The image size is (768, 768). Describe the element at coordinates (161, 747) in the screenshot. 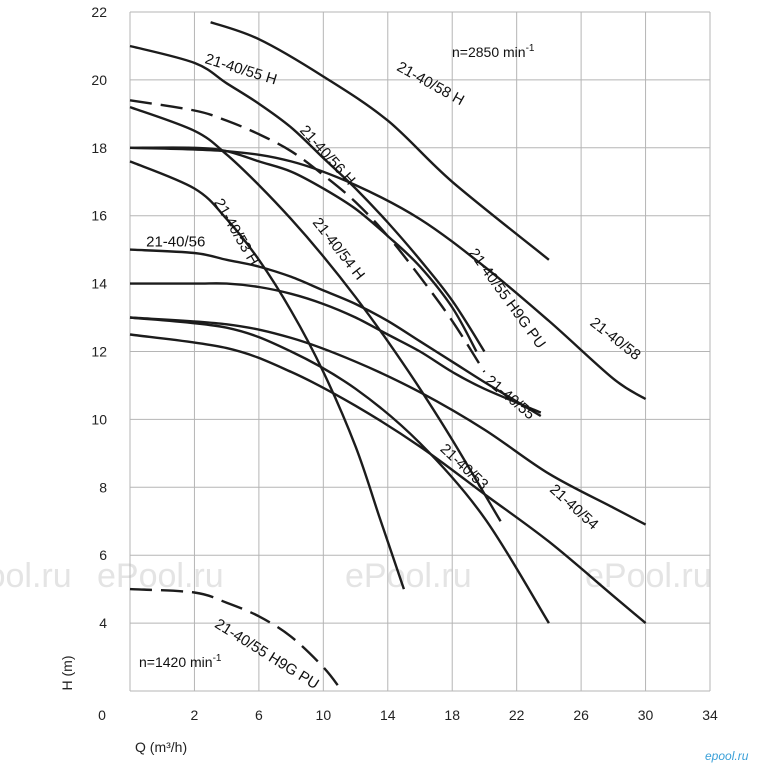

I see `x-axis-label: Q (m³/h)` at that location.